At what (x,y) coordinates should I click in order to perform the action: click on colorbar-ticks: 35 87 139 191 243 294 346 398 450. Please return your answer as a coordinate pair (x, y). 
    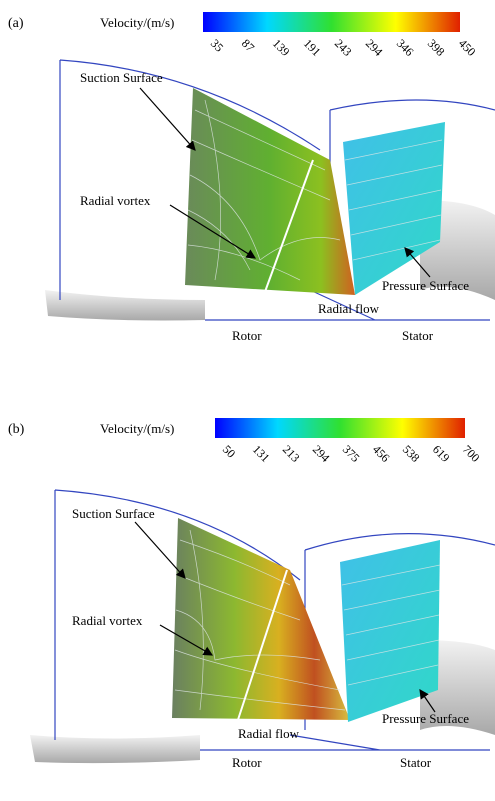
    Looking at the image, I should click on (343, 47).